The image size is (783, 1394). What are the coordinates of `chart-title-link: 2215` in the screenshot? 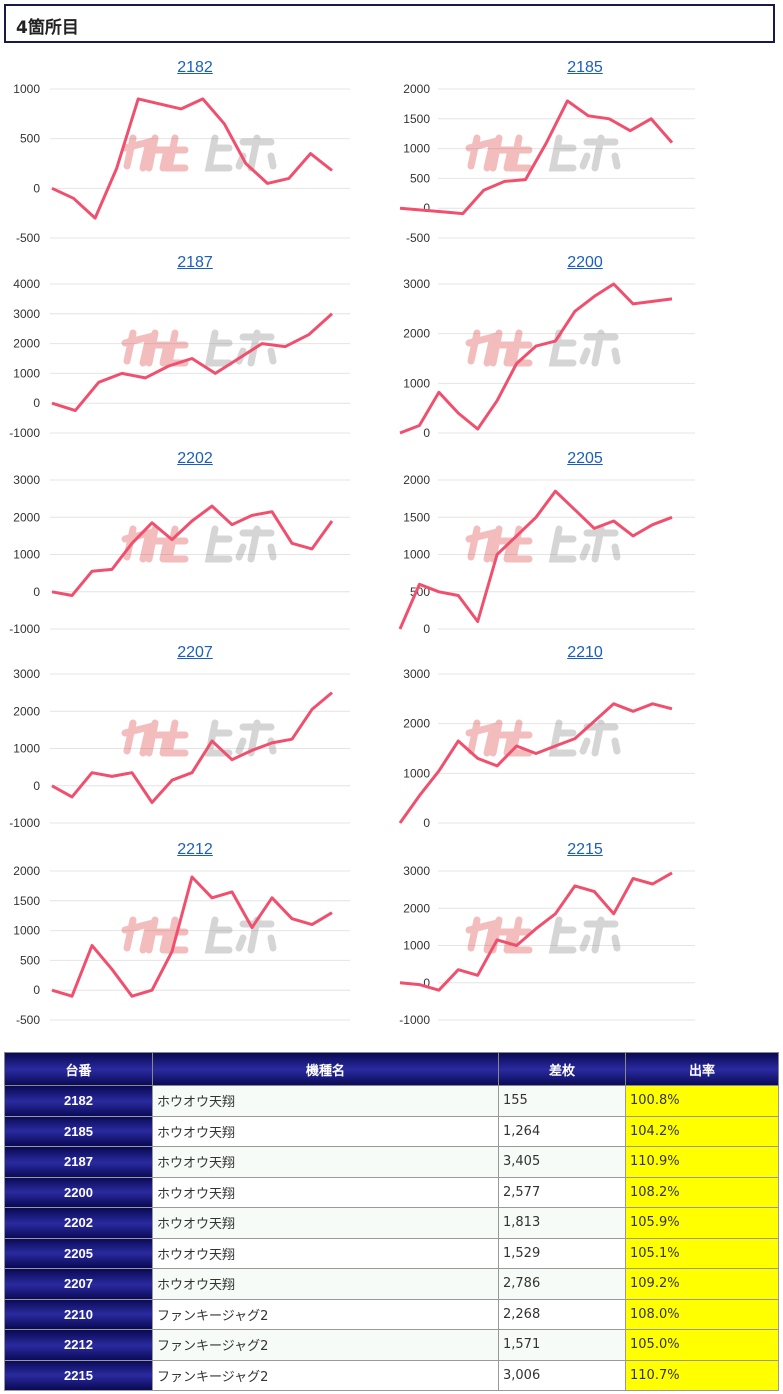 It's located at (585, 849).